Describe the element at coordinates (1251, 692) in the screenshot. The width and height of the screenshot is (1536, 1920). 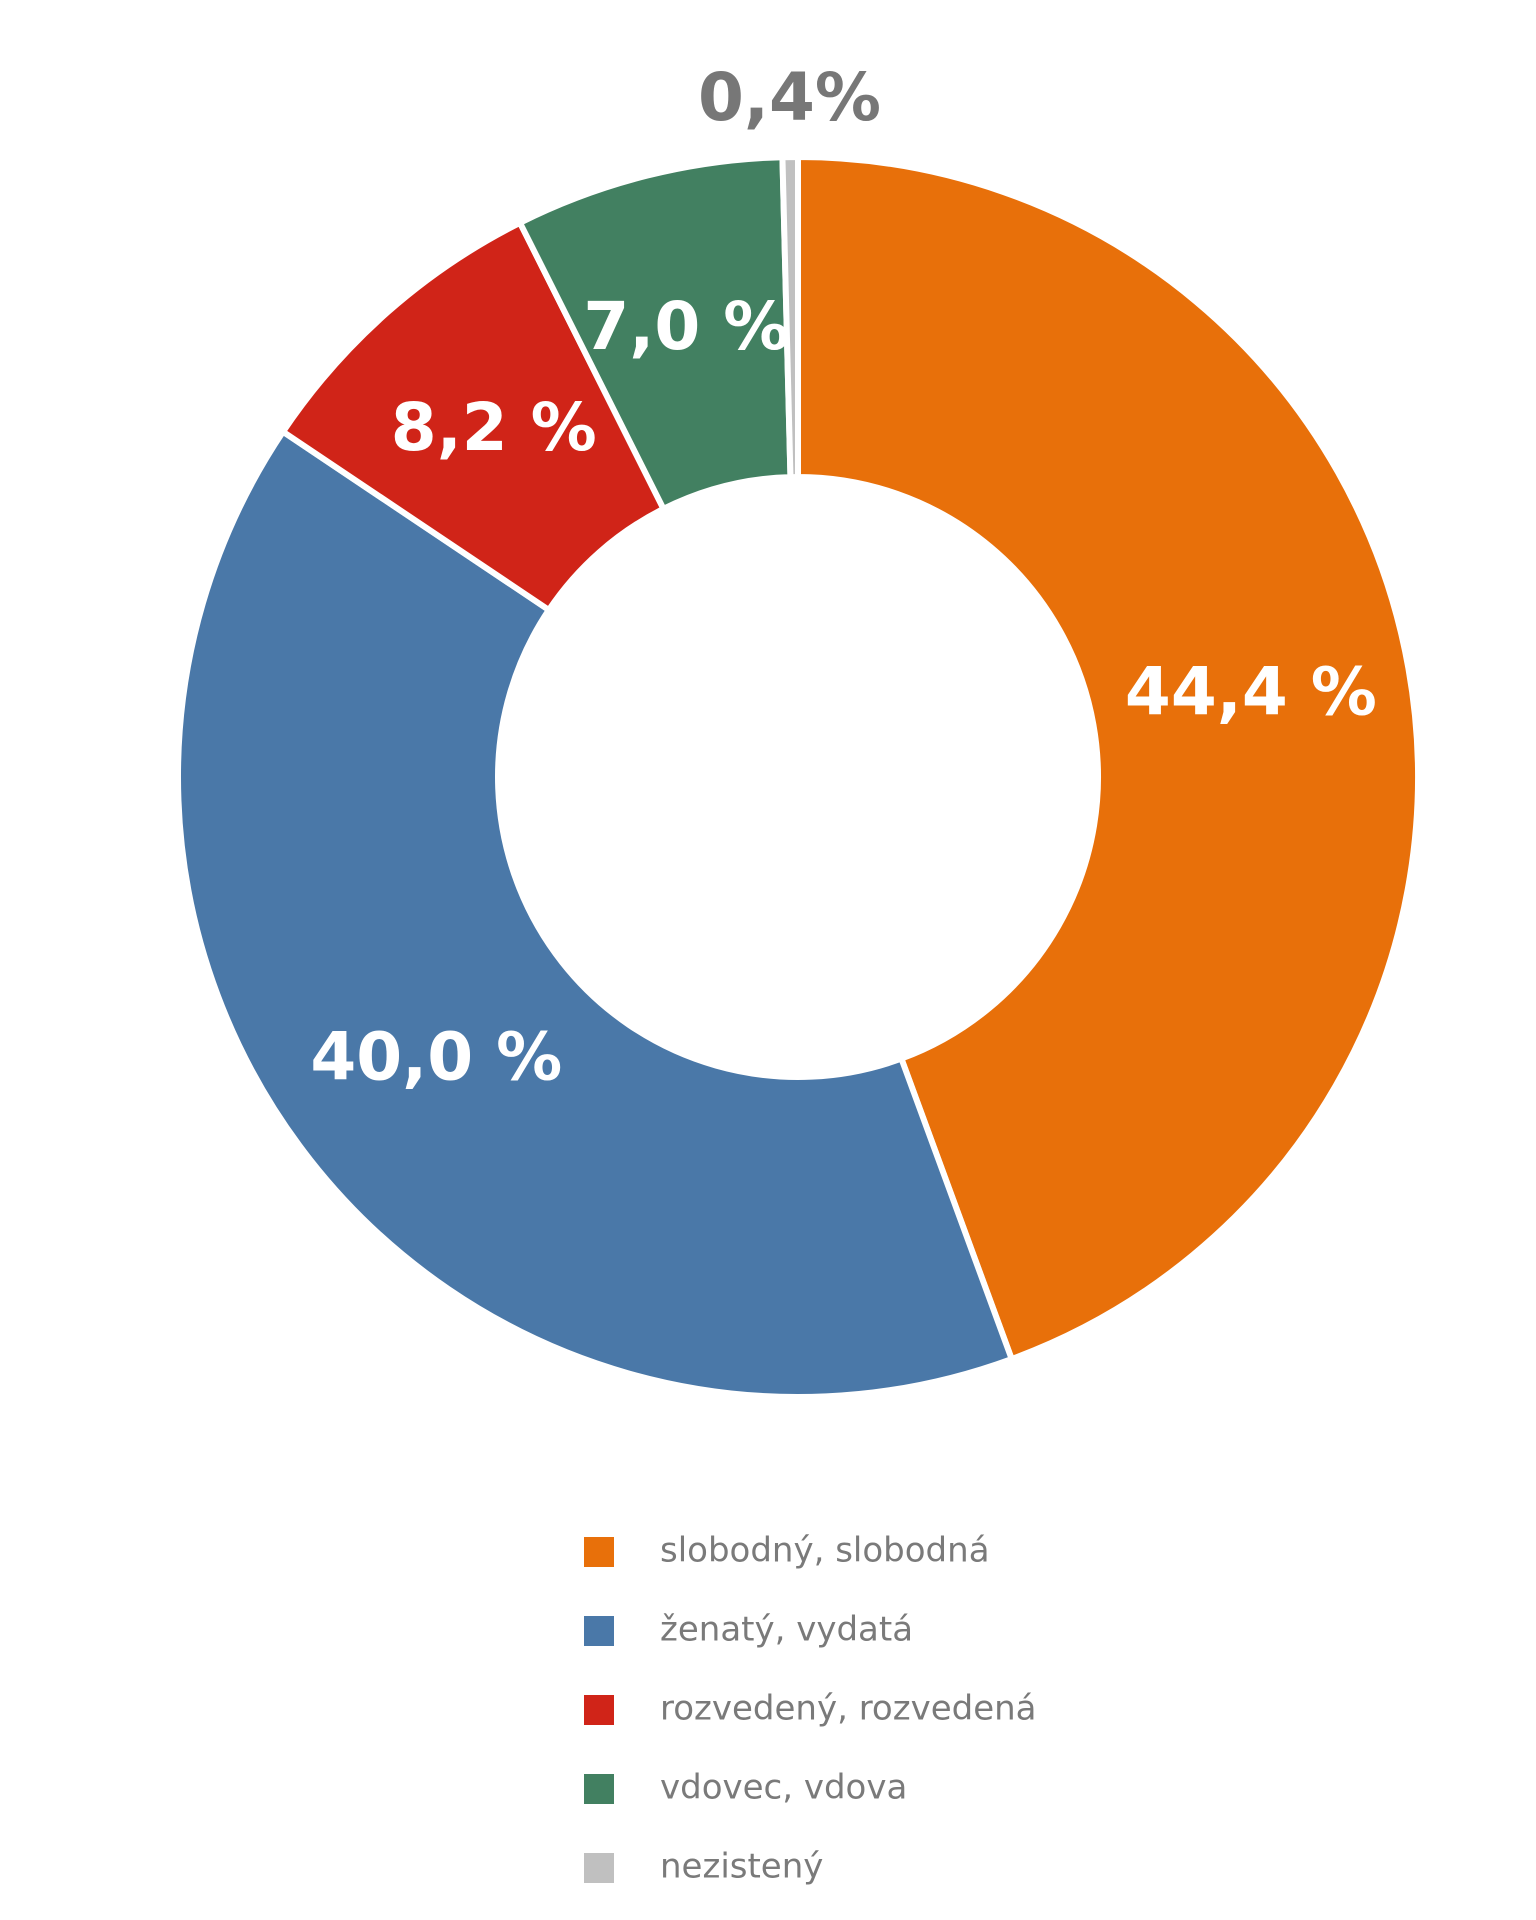
I see `value-label: 44,4 %` at that location.